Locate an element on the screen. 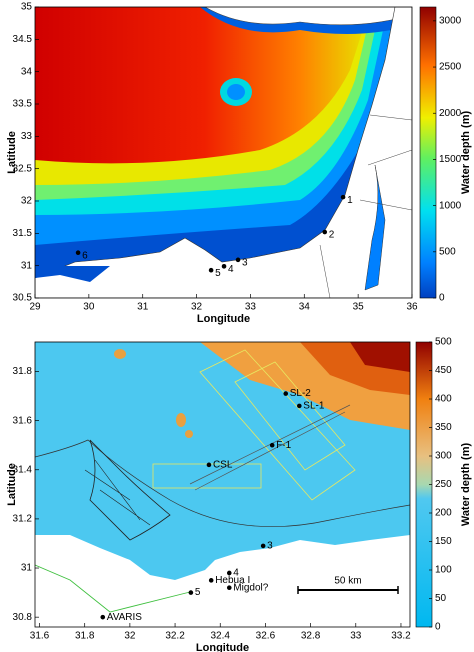  site-label: Hebua I is located at coordinates (232, 580).